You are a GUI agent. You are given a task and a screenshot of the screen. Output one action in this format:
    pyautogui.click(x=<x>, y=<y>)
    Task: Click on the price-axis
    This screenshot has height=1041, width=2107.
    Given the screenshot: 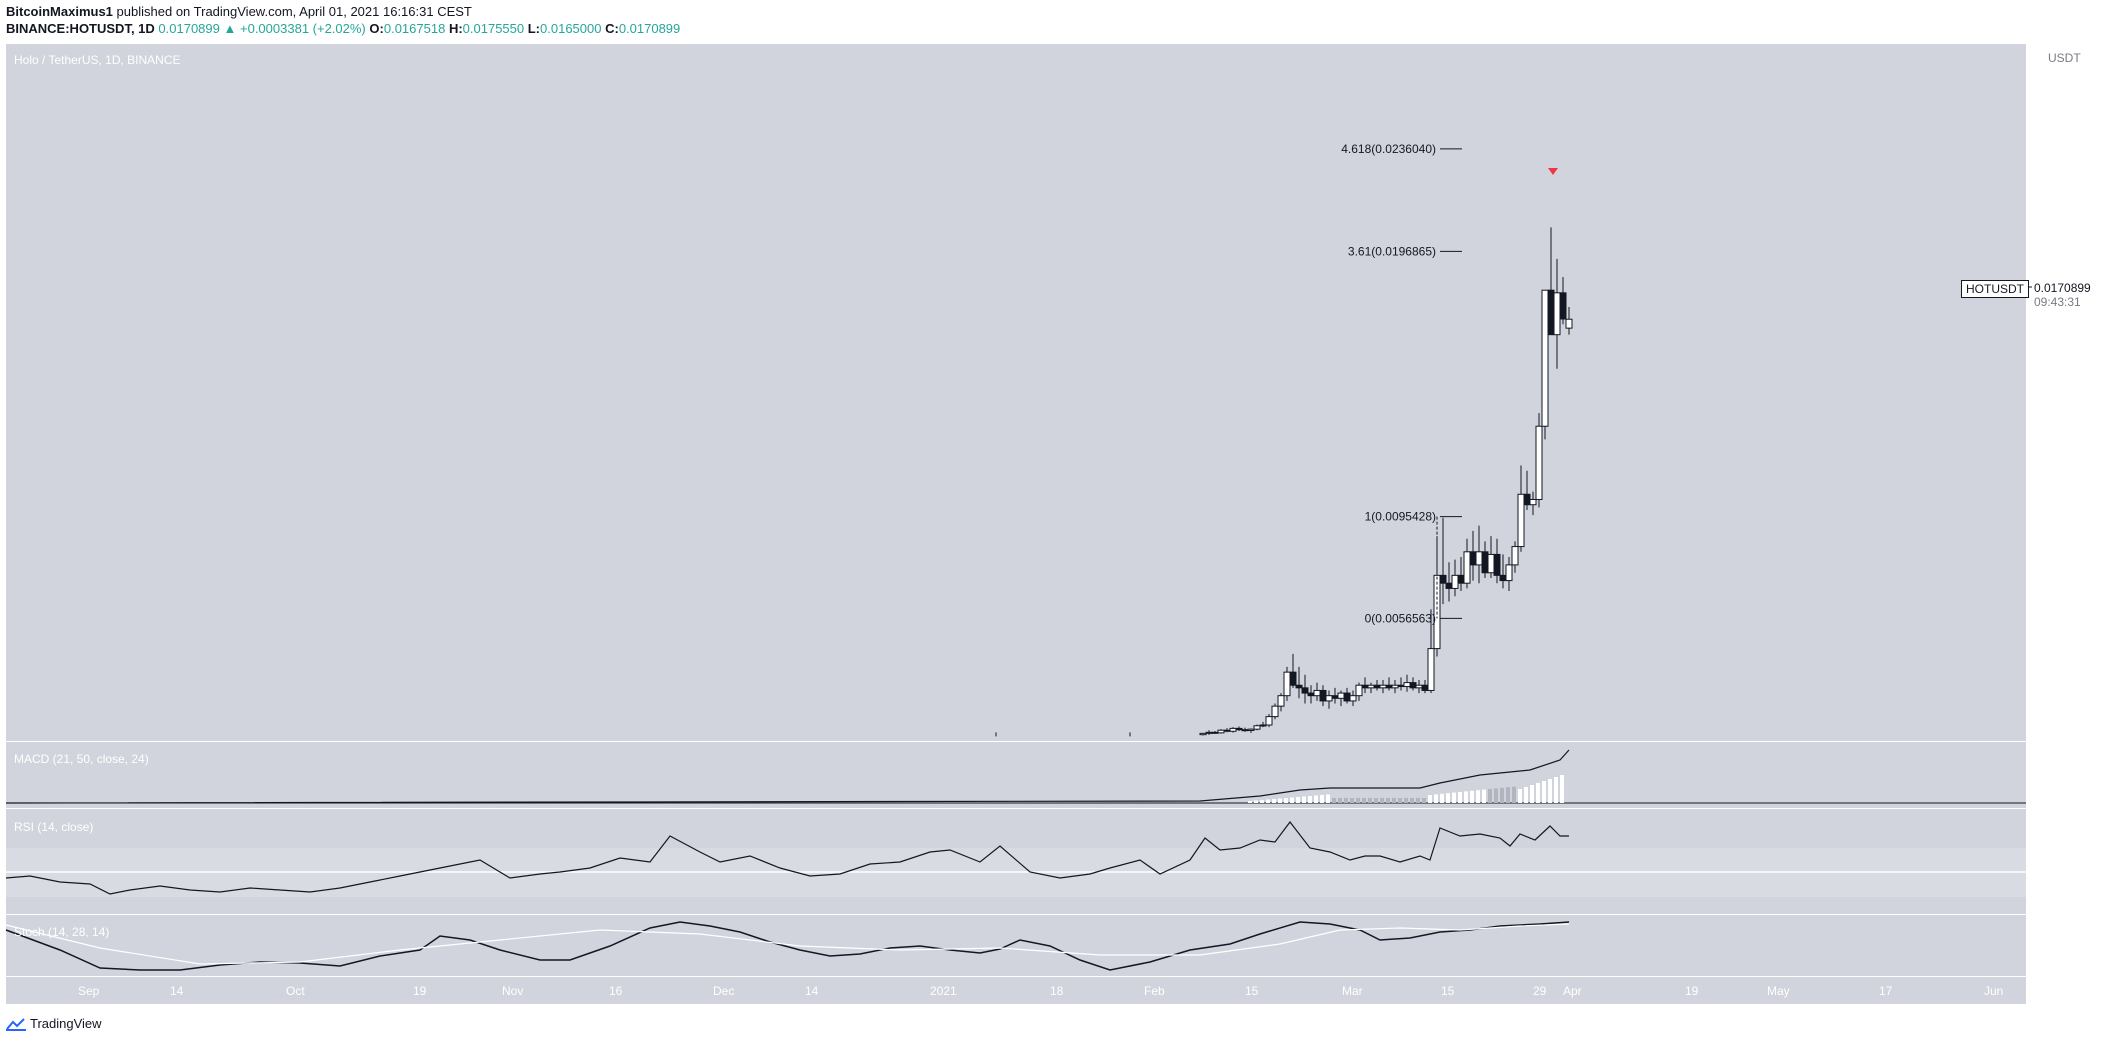 What is the action you would take?
    pyautogui.click(x=2066, y=524)
    